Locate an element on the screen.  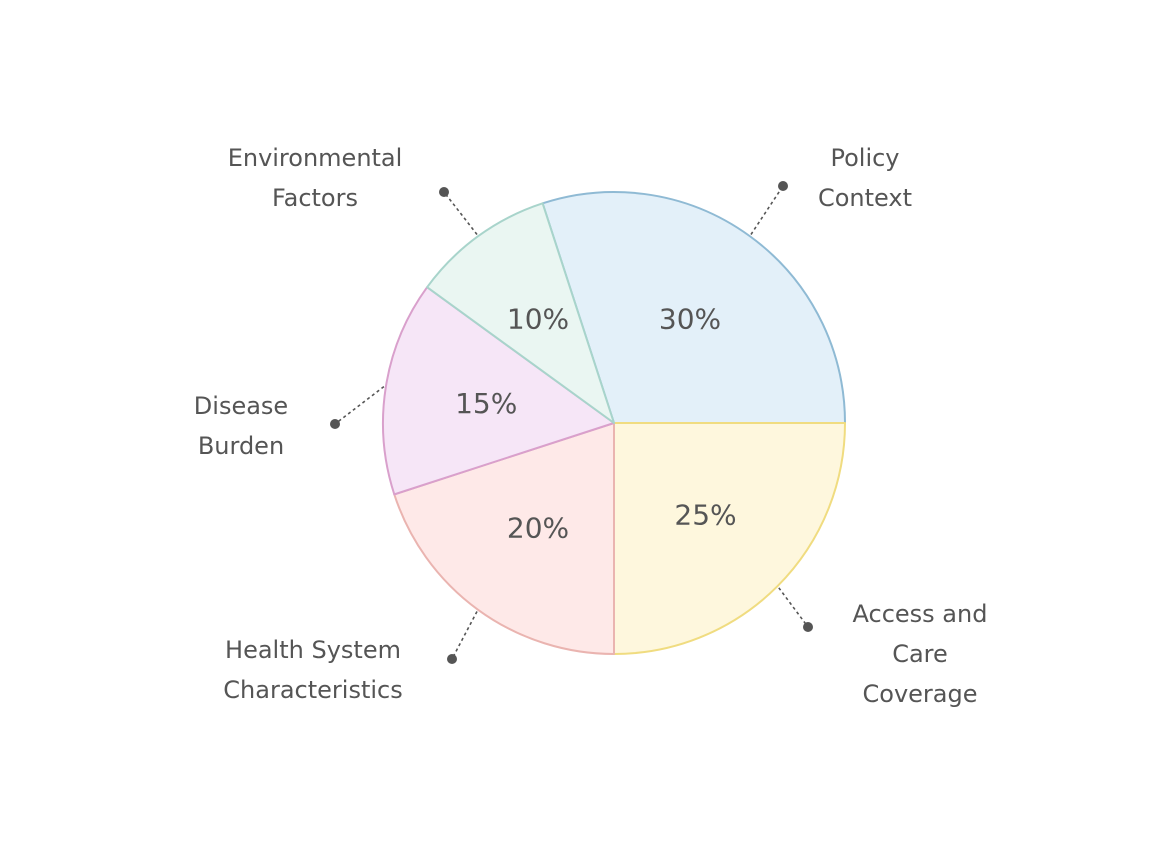
category-label-line: Care is located at coordinates (920, 654).